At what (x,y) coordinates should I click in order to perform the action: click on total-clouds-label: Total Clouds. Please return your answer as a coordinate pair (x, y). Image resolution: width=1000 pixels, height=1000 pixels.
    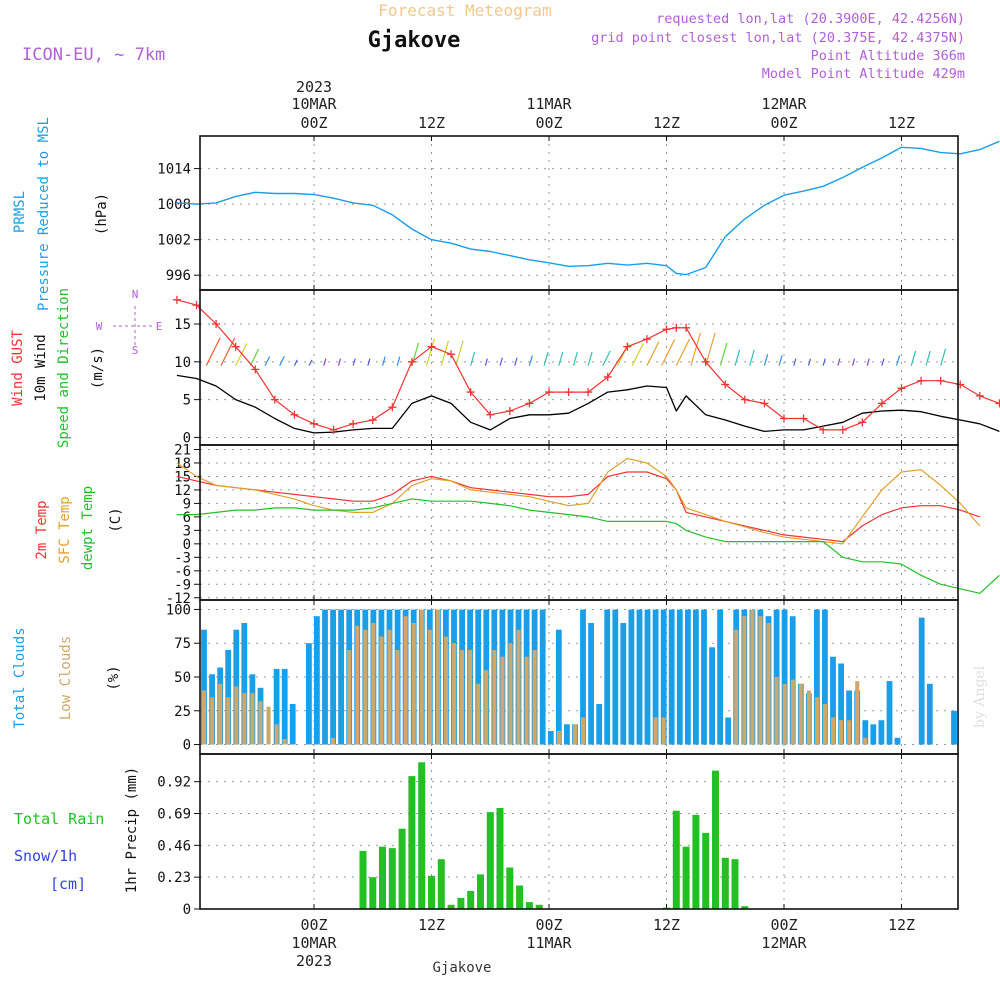
    Looking at the image, I should click on (20, 677).